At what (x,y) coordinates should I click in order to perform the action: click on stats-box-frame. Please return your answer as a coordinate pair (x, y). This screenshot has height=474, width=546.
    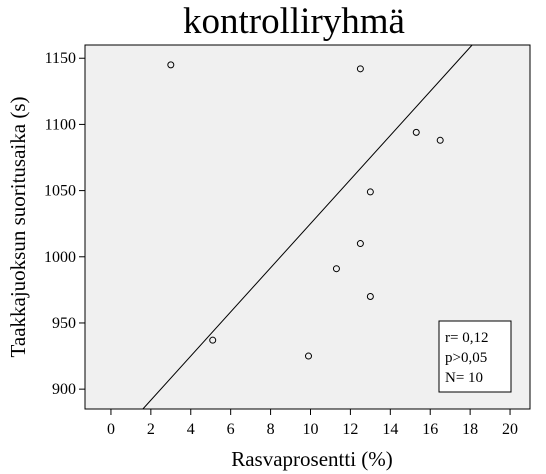
    Looking at the image, I should click on (475, 356).